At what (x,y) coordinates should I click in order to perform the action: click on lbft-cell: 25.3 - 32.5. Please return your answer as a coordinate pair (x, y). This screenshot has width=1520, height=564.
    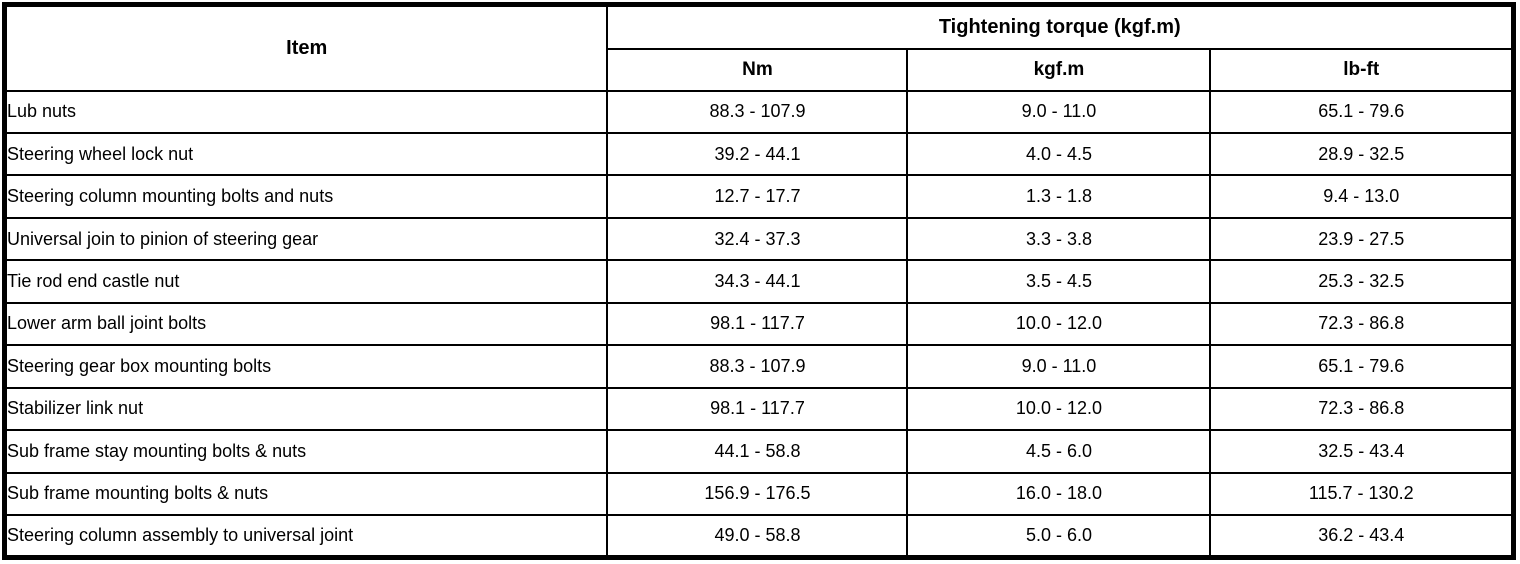
    Looking at the image, I should click on (1362, 281).